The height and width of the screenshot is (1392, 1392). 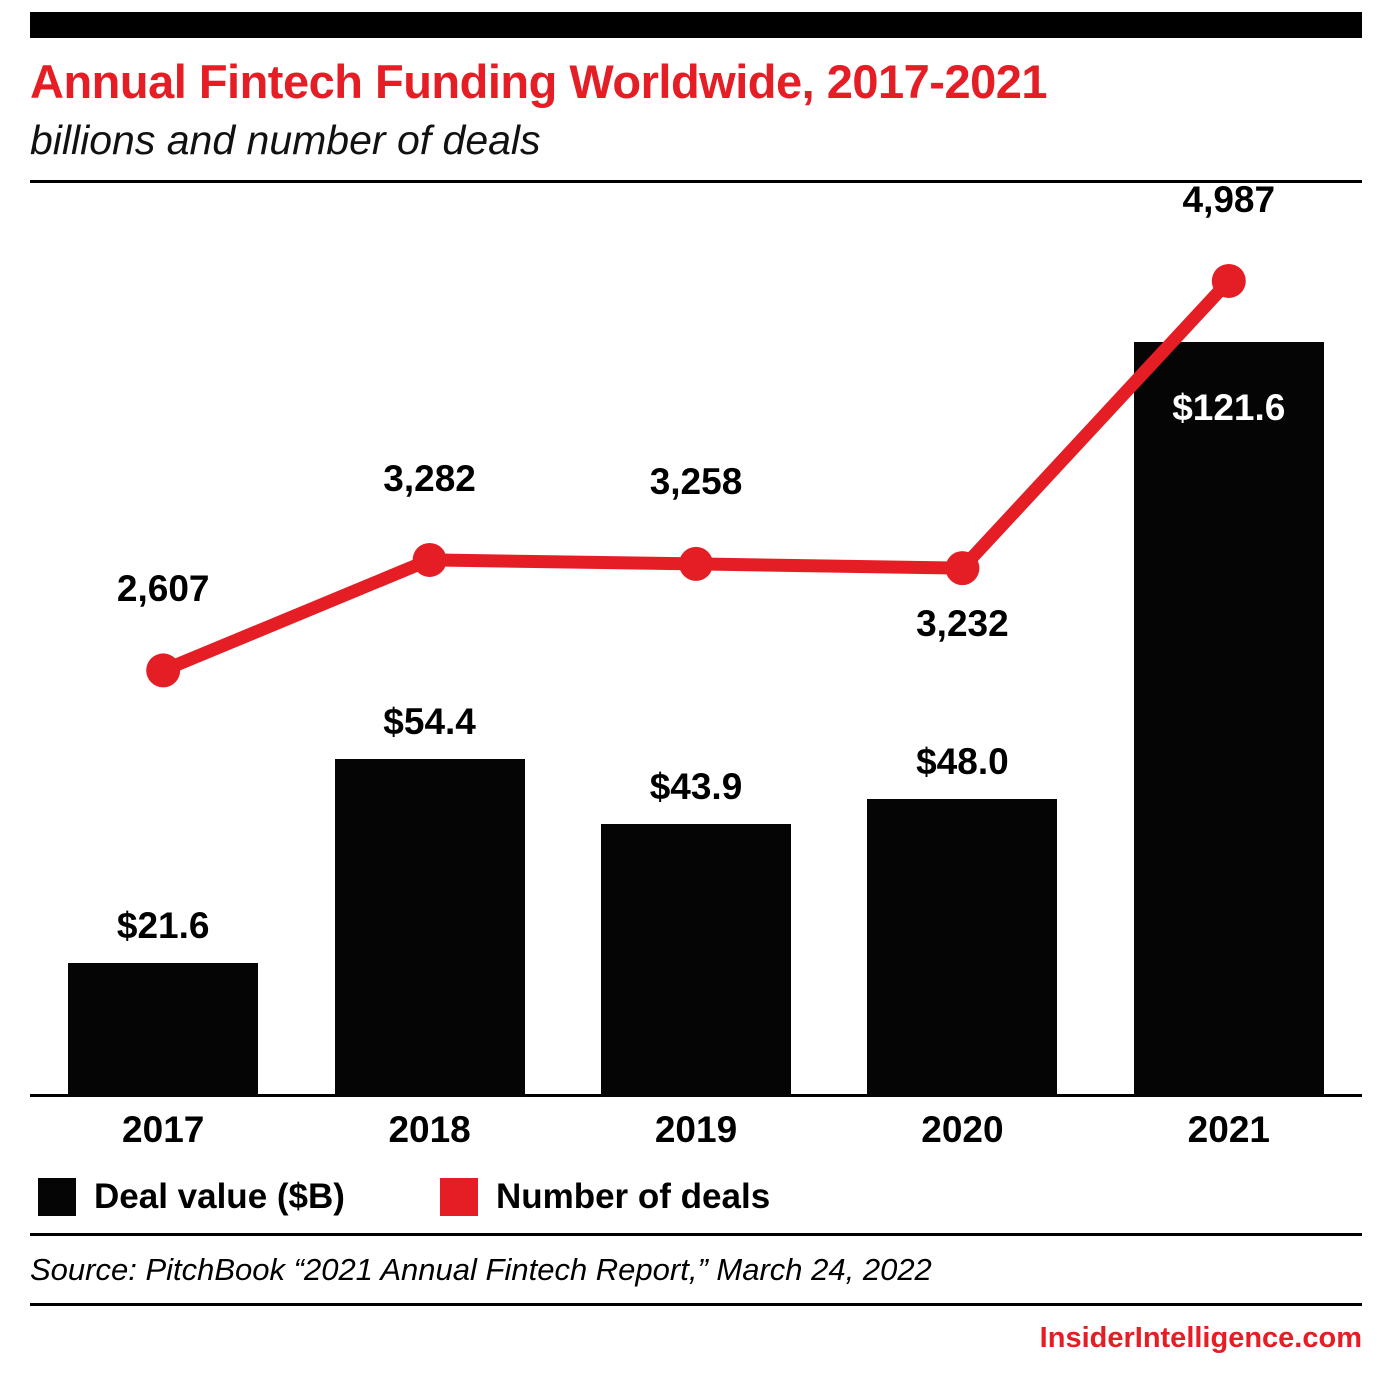 I want to click on deals-point-2019, so click(x=696, y=563).